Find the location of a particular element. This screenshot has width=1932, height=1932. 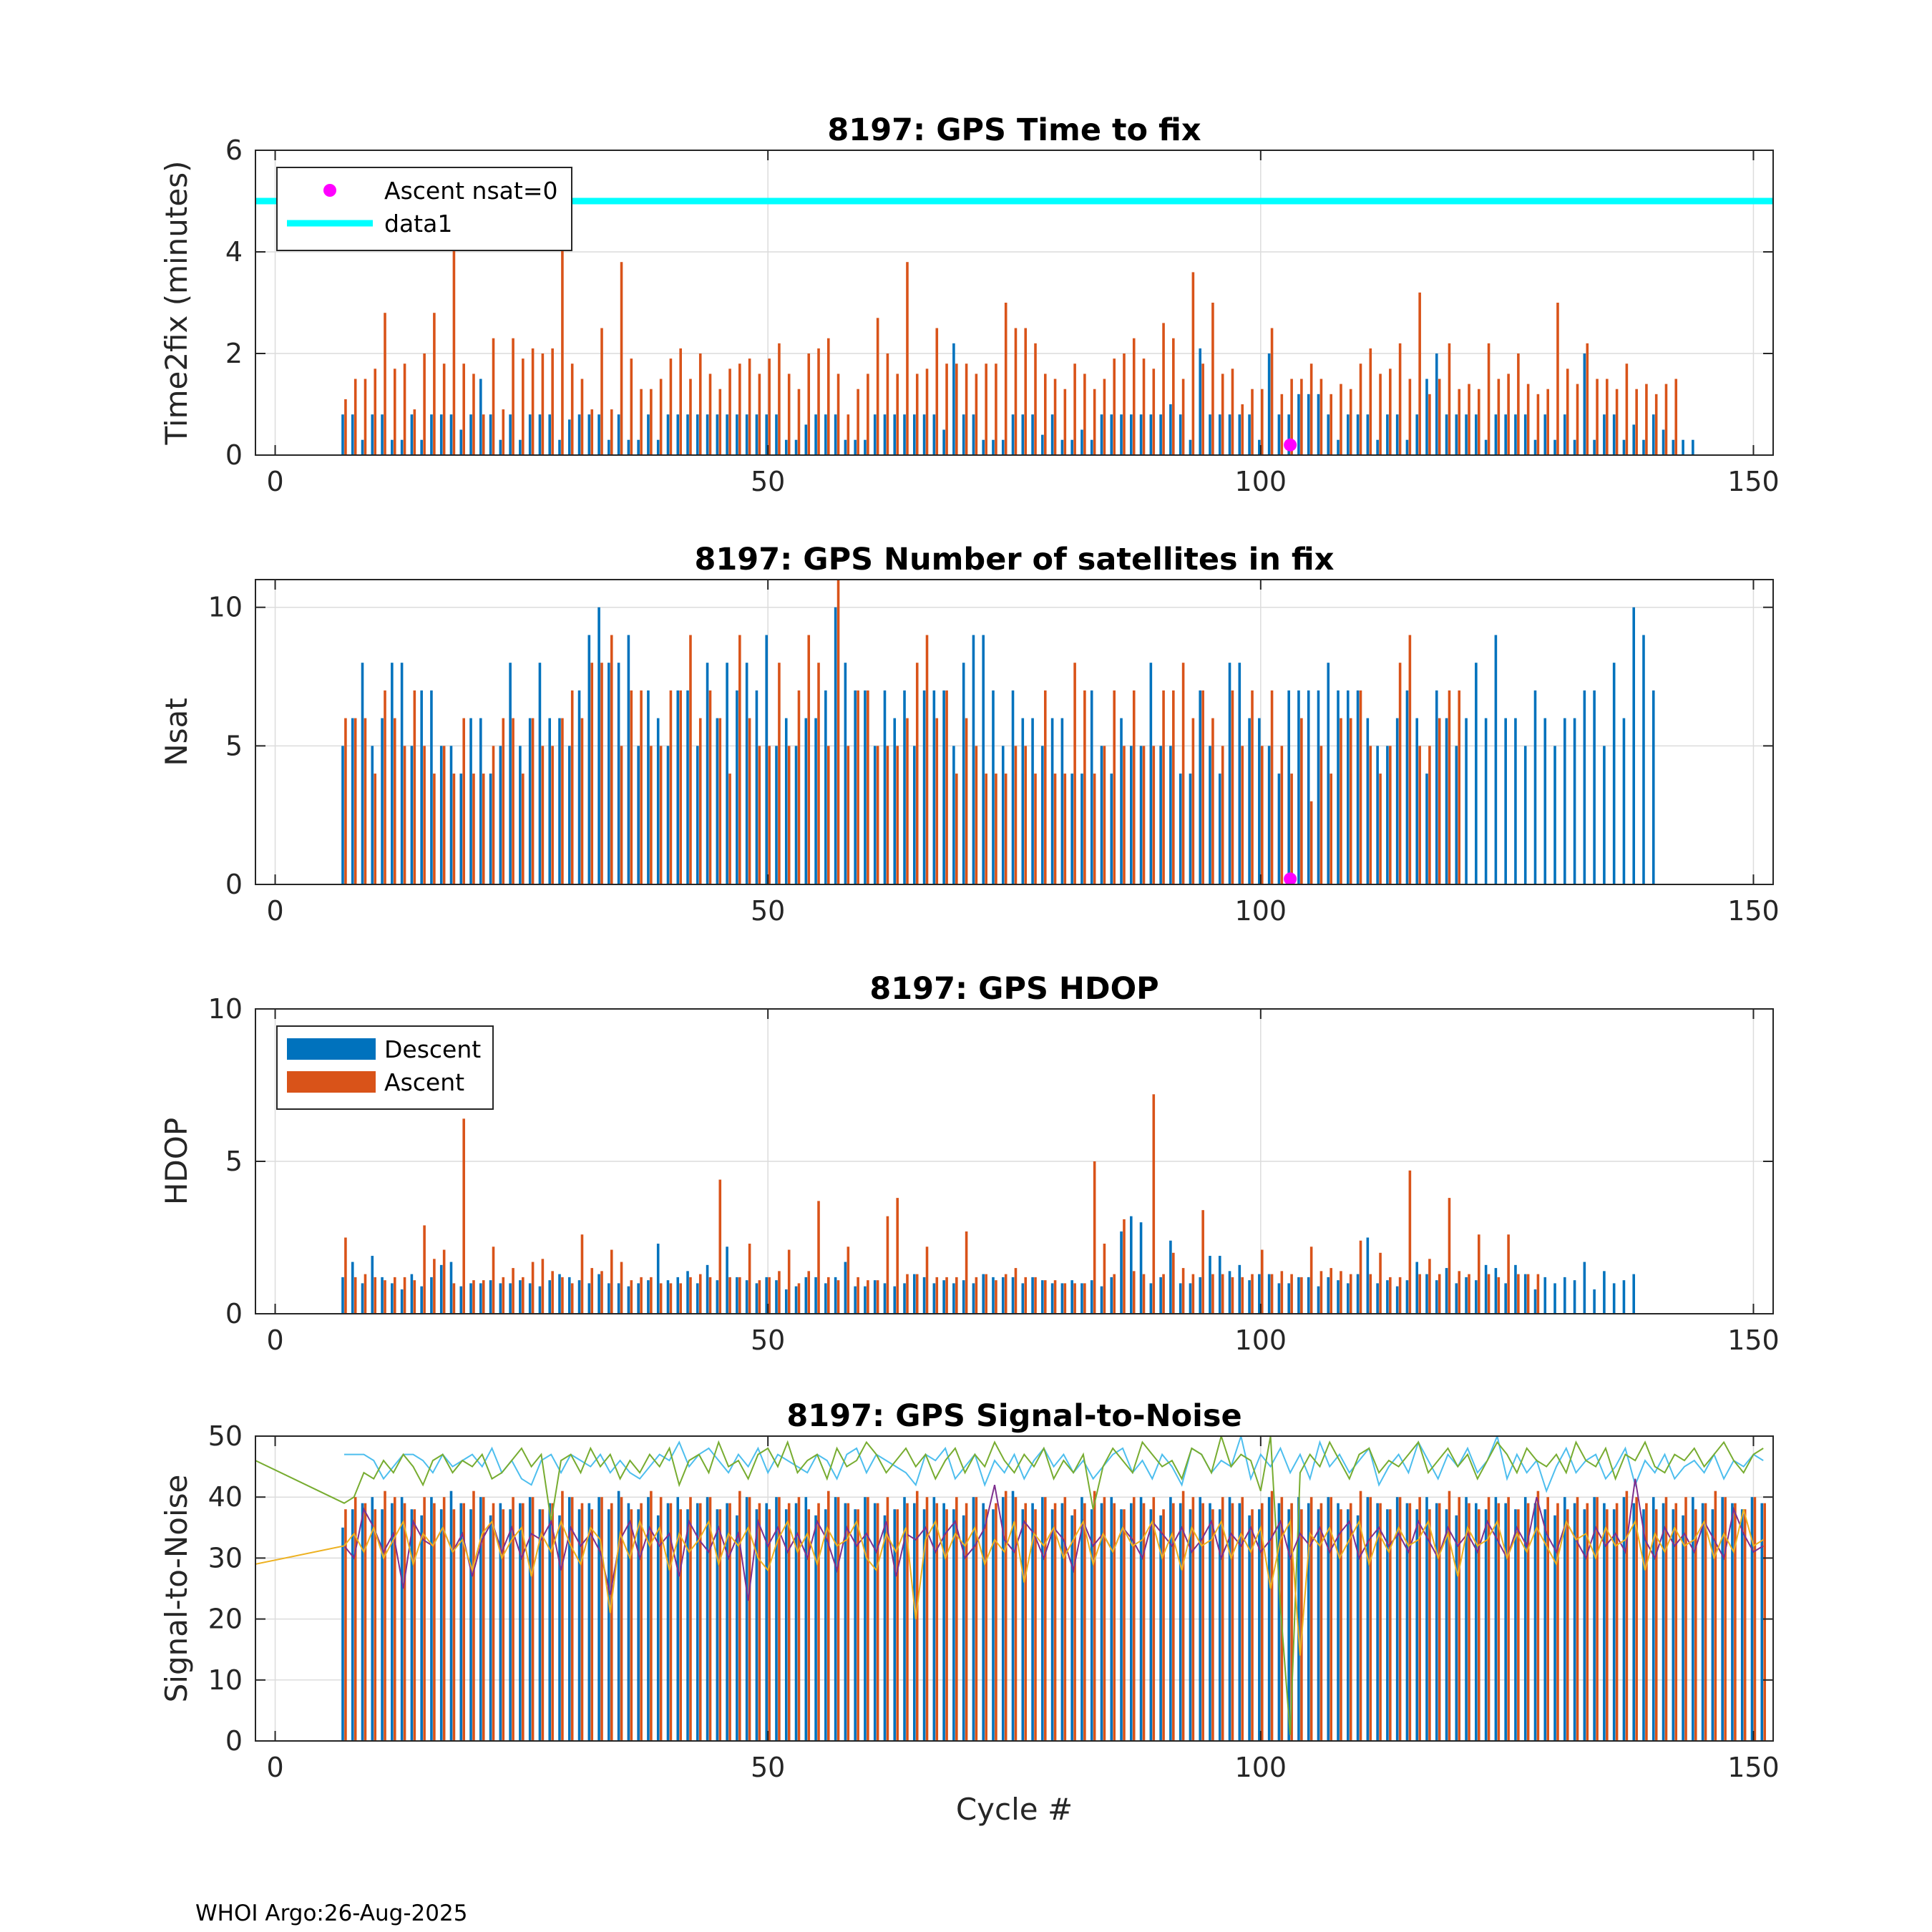

chart-title: 8197: GPS Signal-to-Noise is located at coordinates (1013, 1416).